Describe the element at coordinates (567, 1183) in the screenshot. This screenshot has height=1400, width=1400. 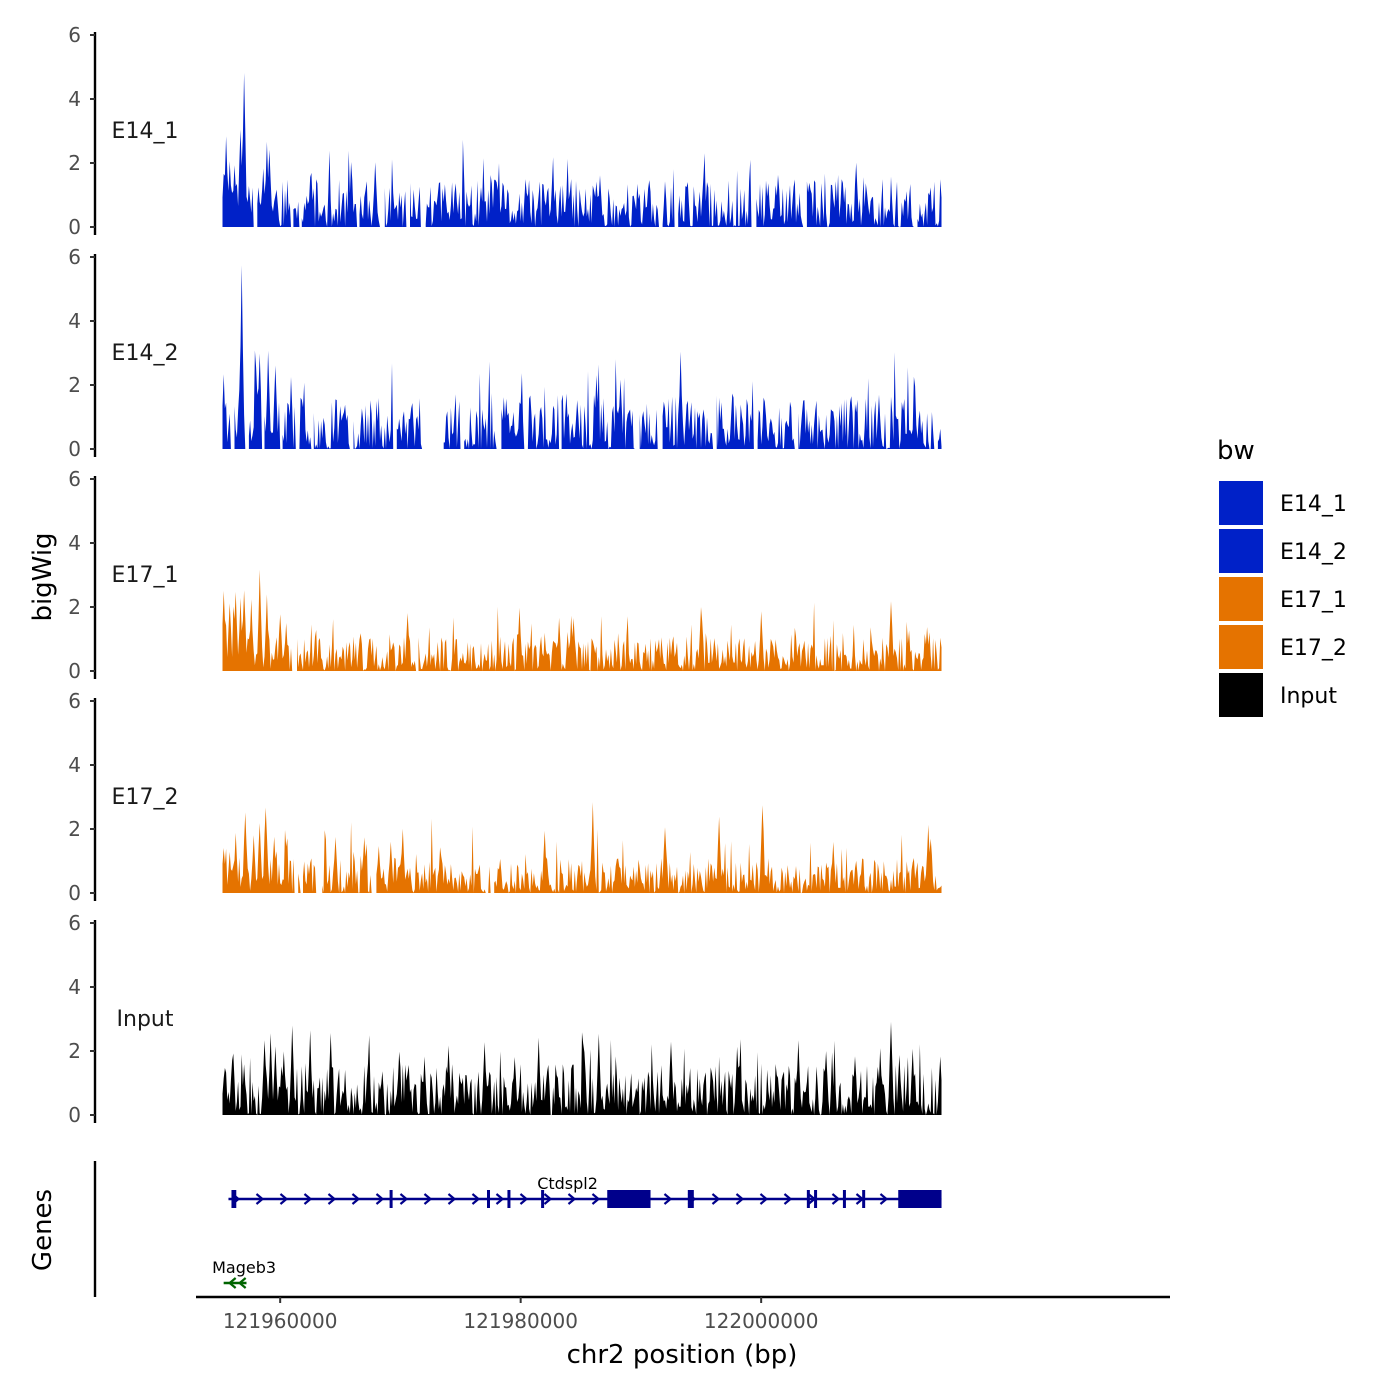
I see `gene-label: Ctdspl2` at that location.